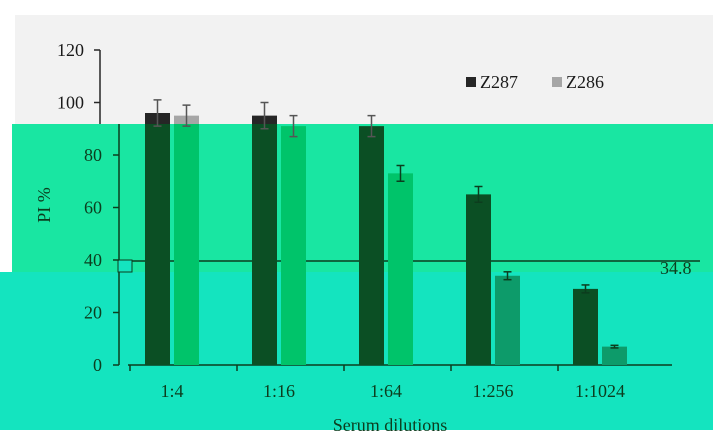 Image resolution: width=713 pixels, height=443 pixels. Describe the element at coordinates (386, 391) in the screenshot. I see `x-tick-label: 1:64` at that location.